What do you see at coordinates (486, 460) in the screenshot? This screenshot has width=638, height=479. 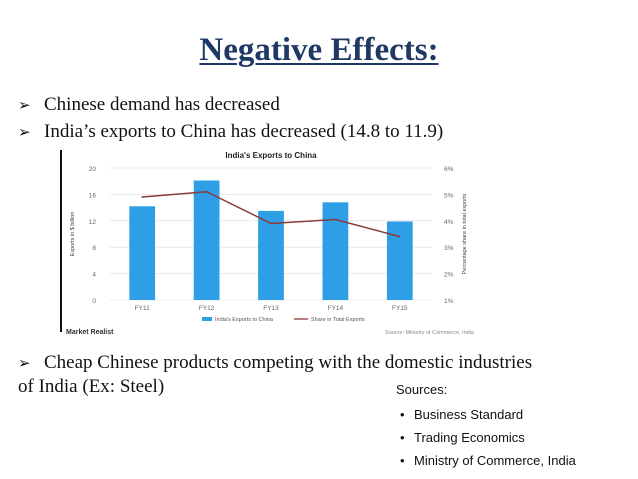 I see `source-item: Ministry of Commerce, India` at bounding box center [486, 460].